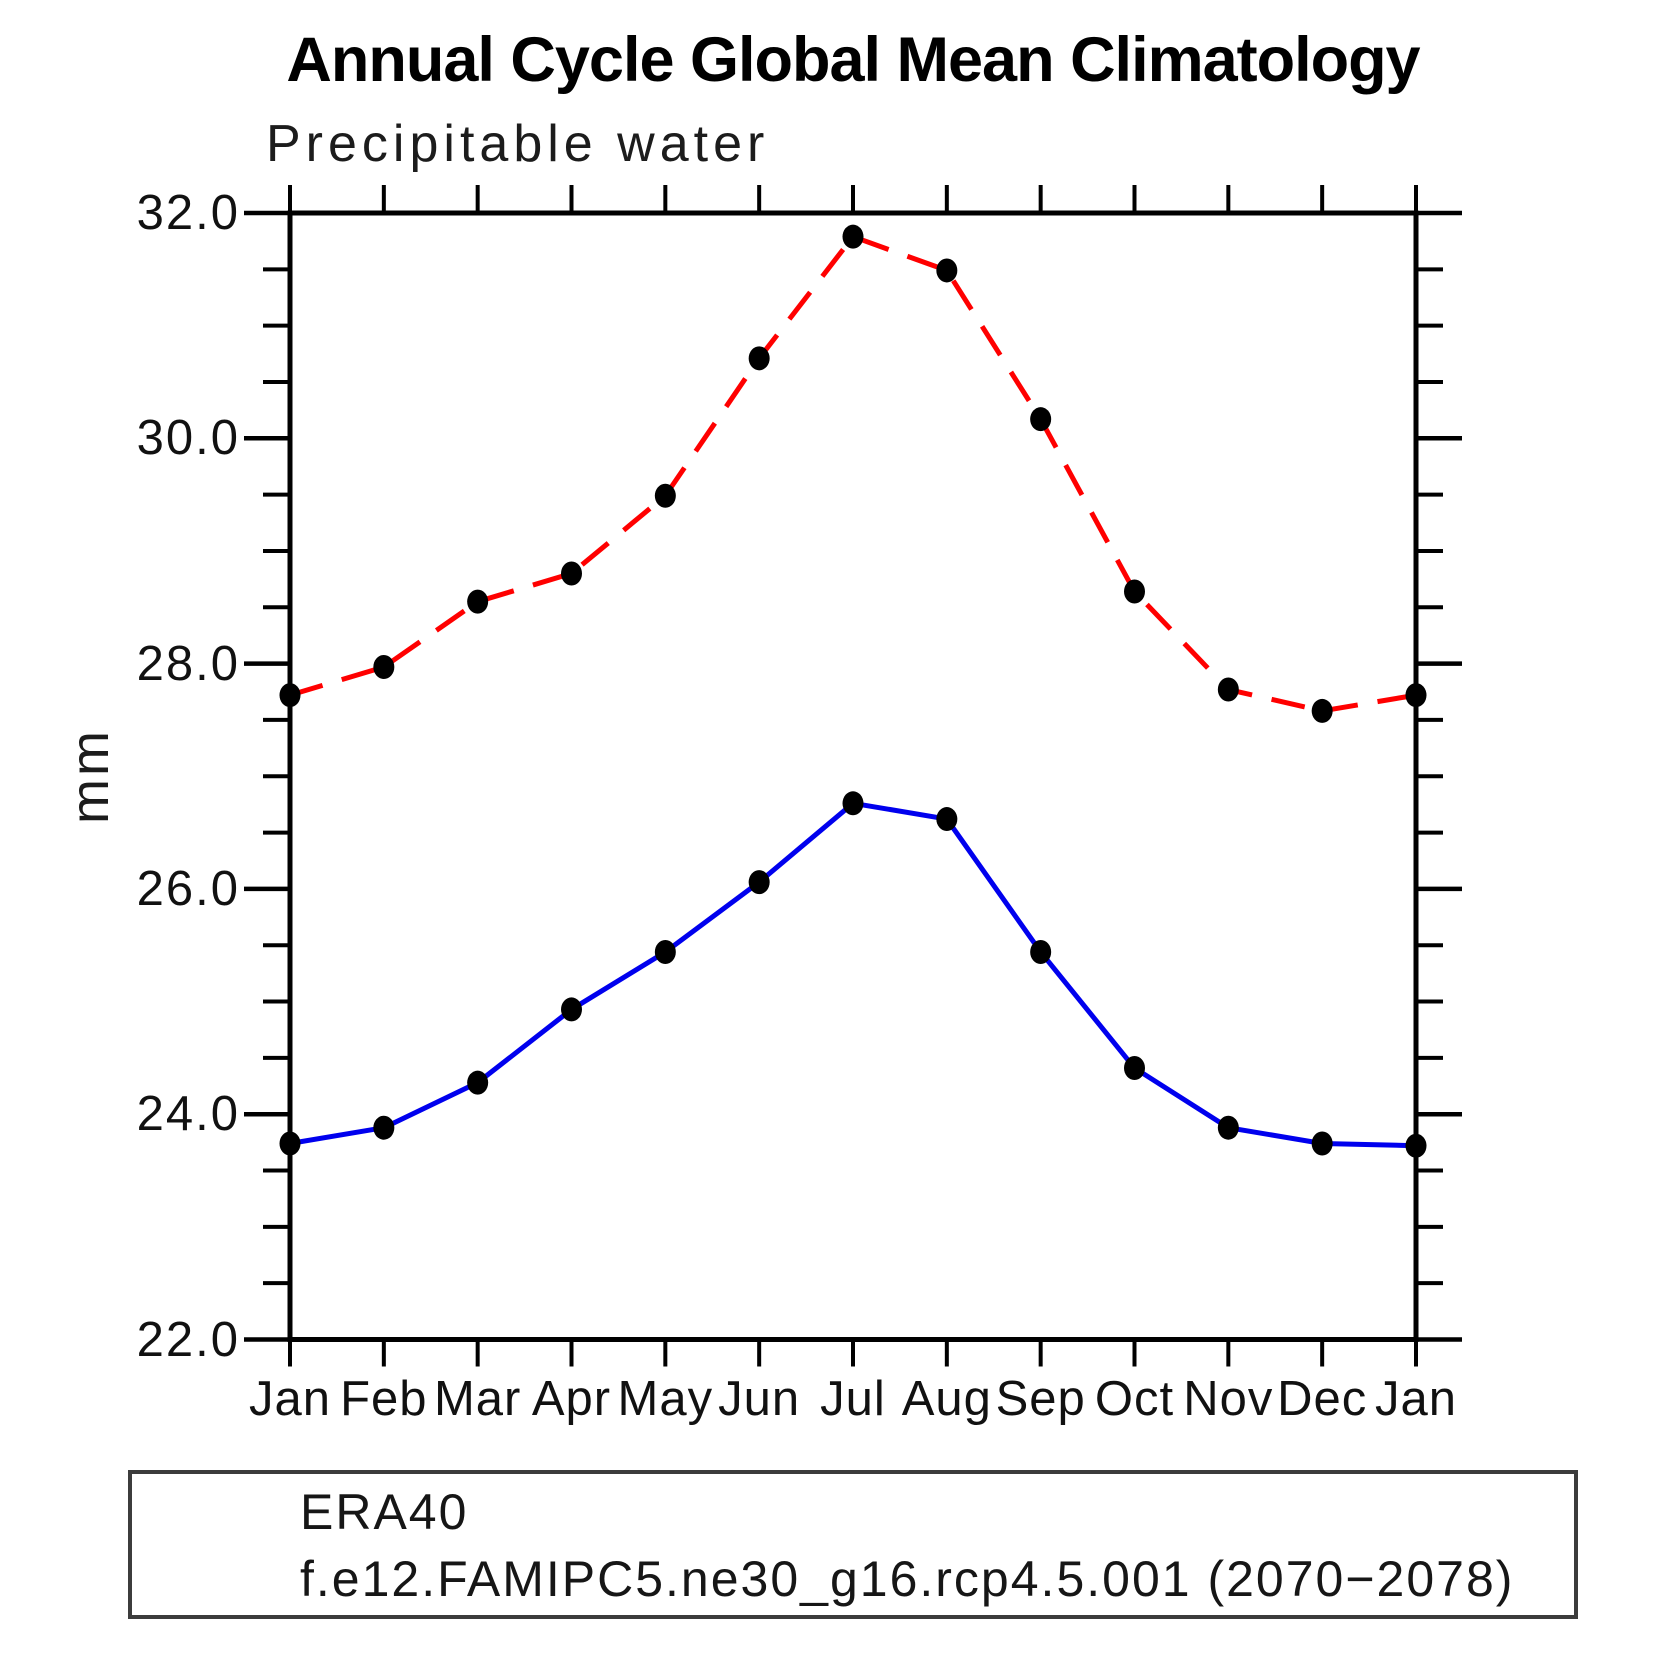 The height and width of the screenshot is (1658, 1658). I want to click on chart-subtitle: Precipitable water, so click(518, 144).